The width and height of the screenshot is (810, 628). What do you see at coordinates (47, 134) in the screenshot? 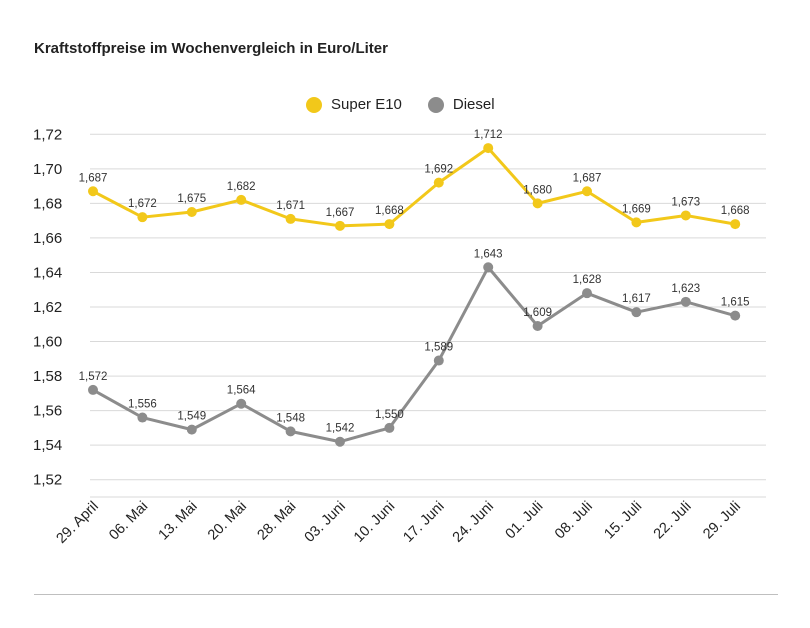
I see `y-tick-label: 1,72` at bounding box center [47, 134].